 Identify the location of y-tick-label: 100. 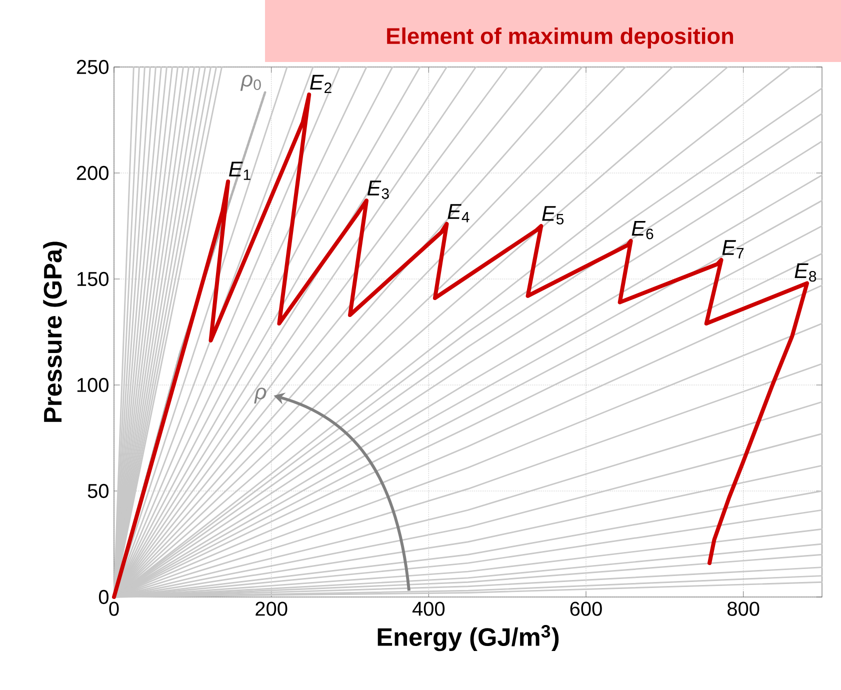
(92, 385).